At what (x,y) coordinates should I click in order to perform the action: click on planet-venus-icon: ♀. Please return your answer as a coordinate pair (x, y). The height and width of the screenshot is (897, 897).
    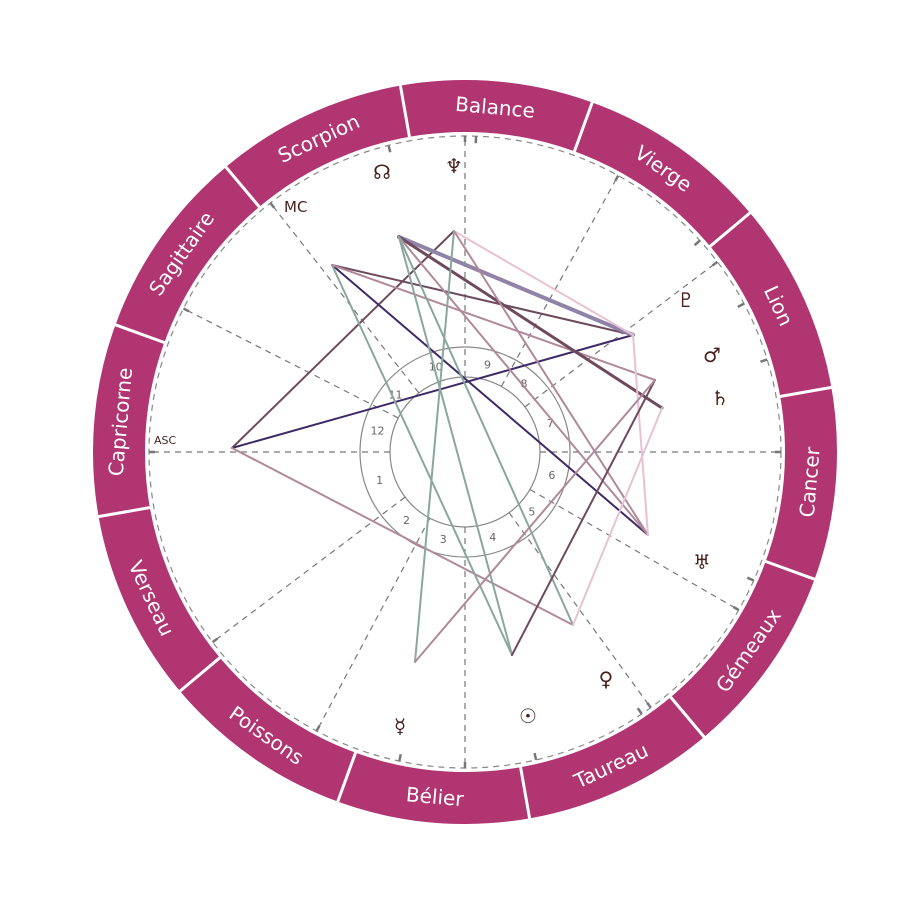
    Looking at the image, I should click on (606, 679).